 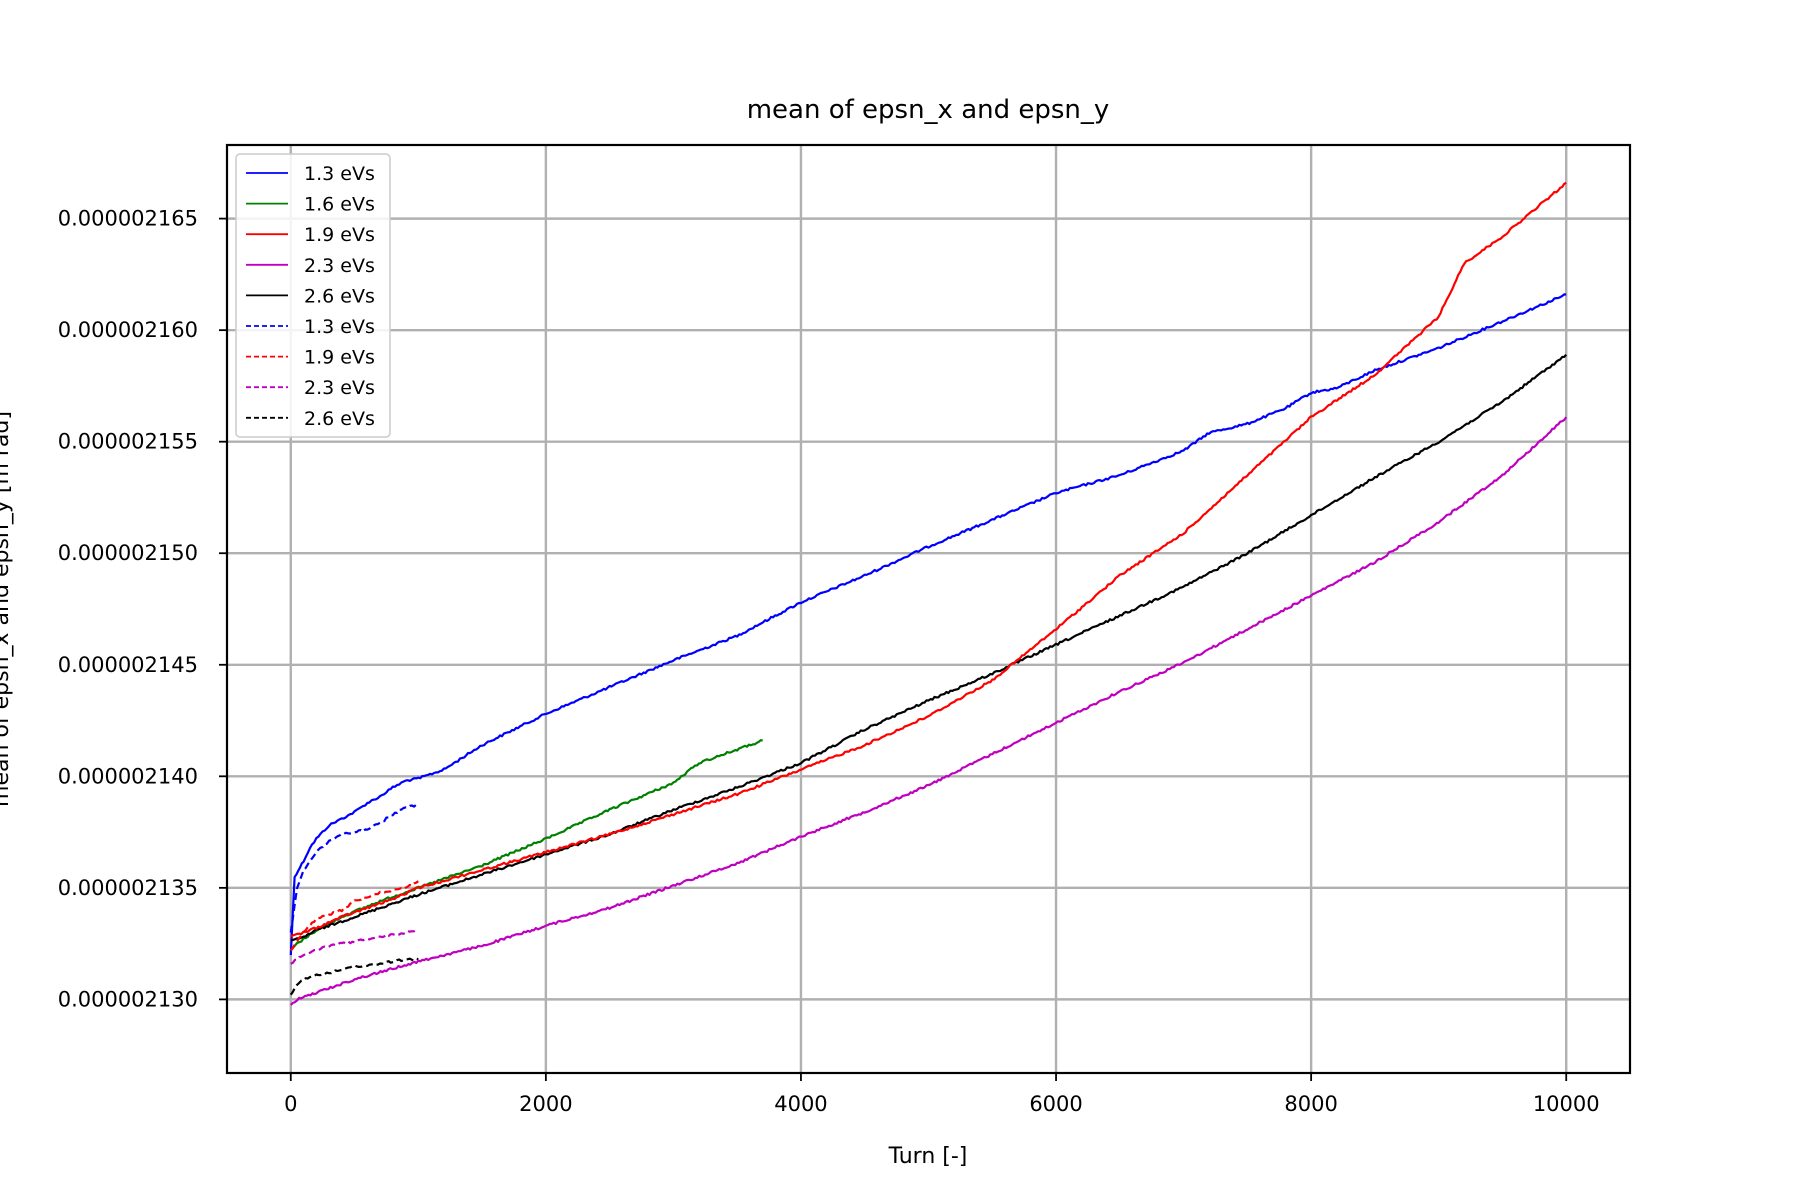 What do you see at coordinates (800, 1104) in the screenshot?
I see `x-tick-label: 4000` at bounding box center [800, 1104].